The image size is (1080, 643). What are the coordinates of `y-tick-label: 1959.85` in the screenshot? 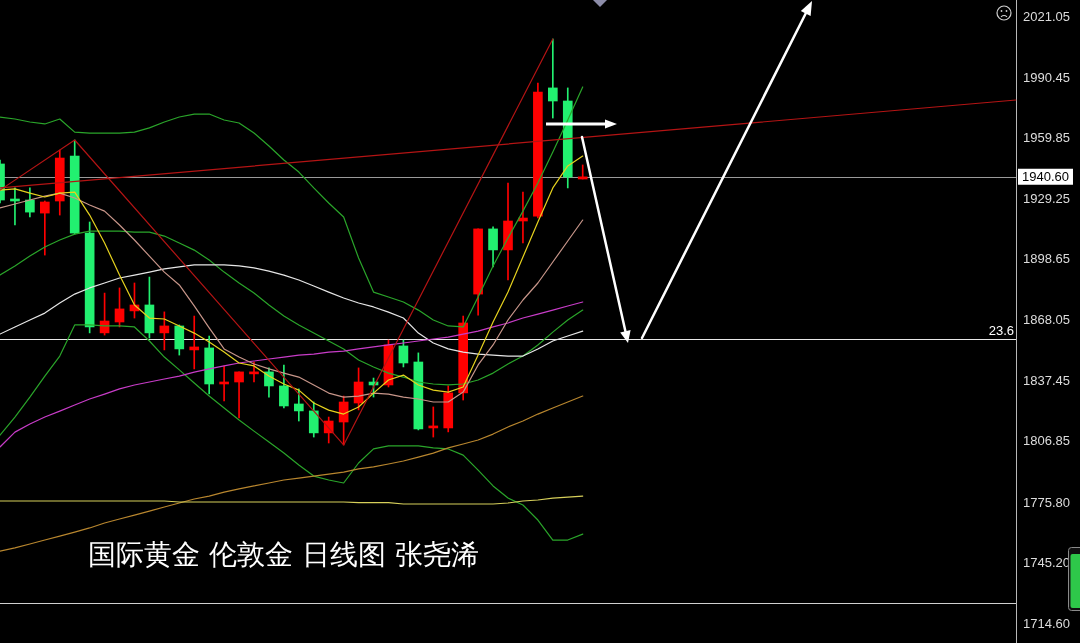 It's located at (1046, 138).